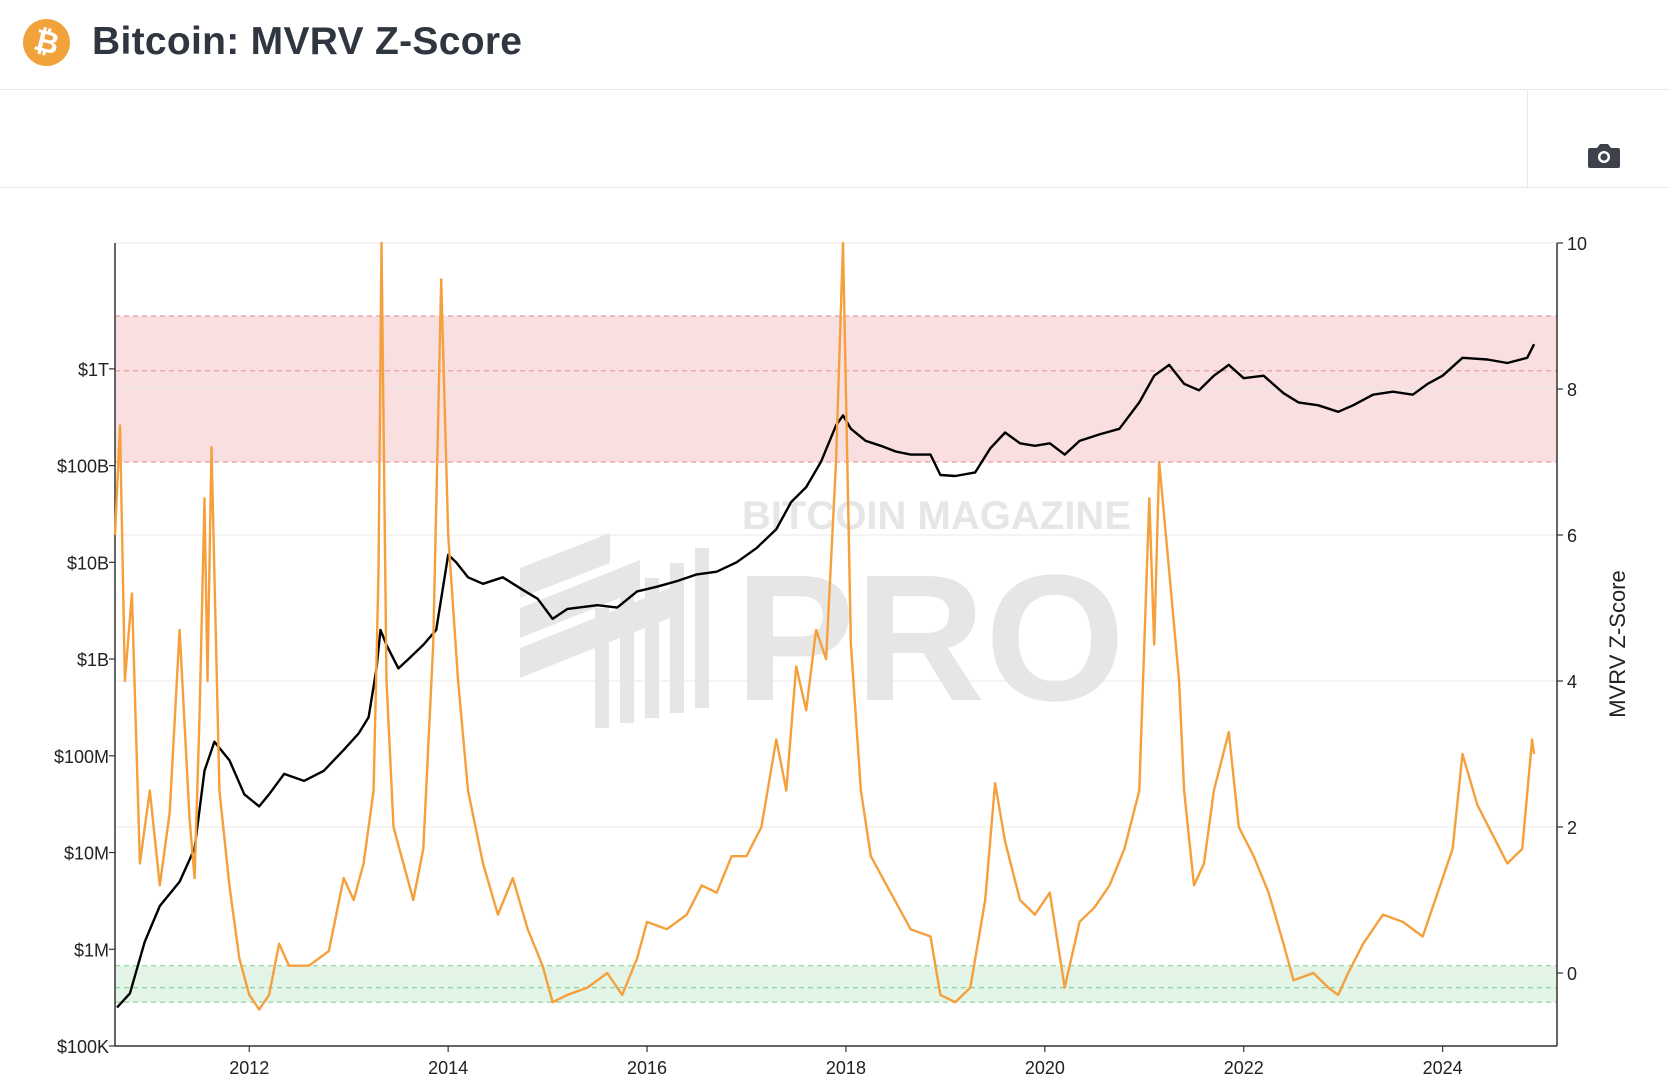  I want to click on x-tick-label: 2022, so click(1244, 1068).